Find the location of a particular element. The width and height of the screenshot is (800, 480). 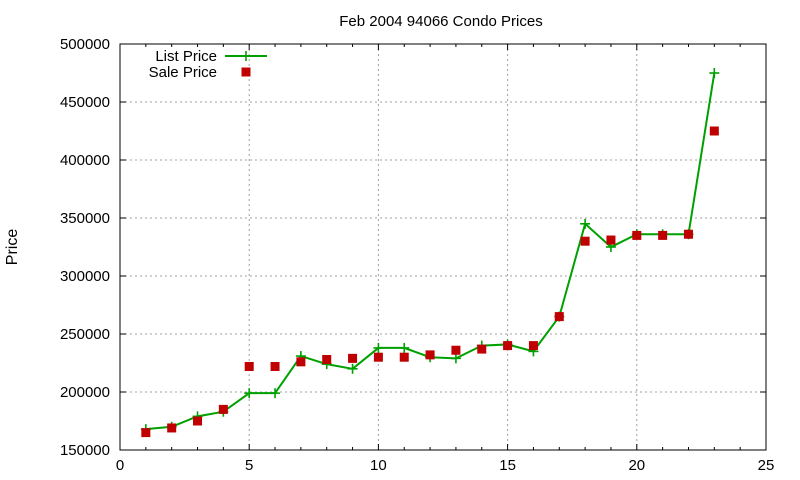

x-tick-label: 5 is located at coordinates (249, 465).